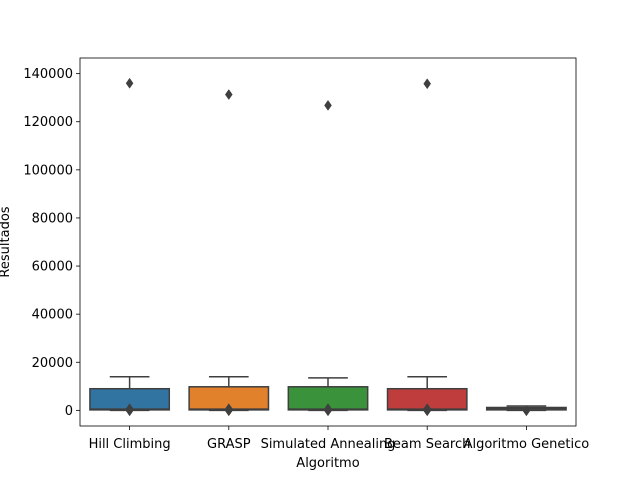  What do you see at coordinates (48, 74) in the screenshot?
I see `y-tick-label: 140000` at bounding box center [48, 74].